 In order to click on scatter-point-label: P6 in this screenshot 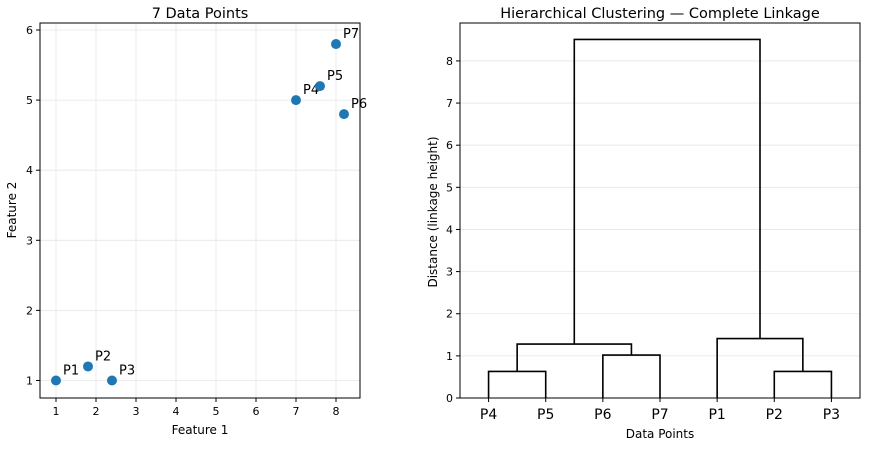, I will do `click(359, 104)`.